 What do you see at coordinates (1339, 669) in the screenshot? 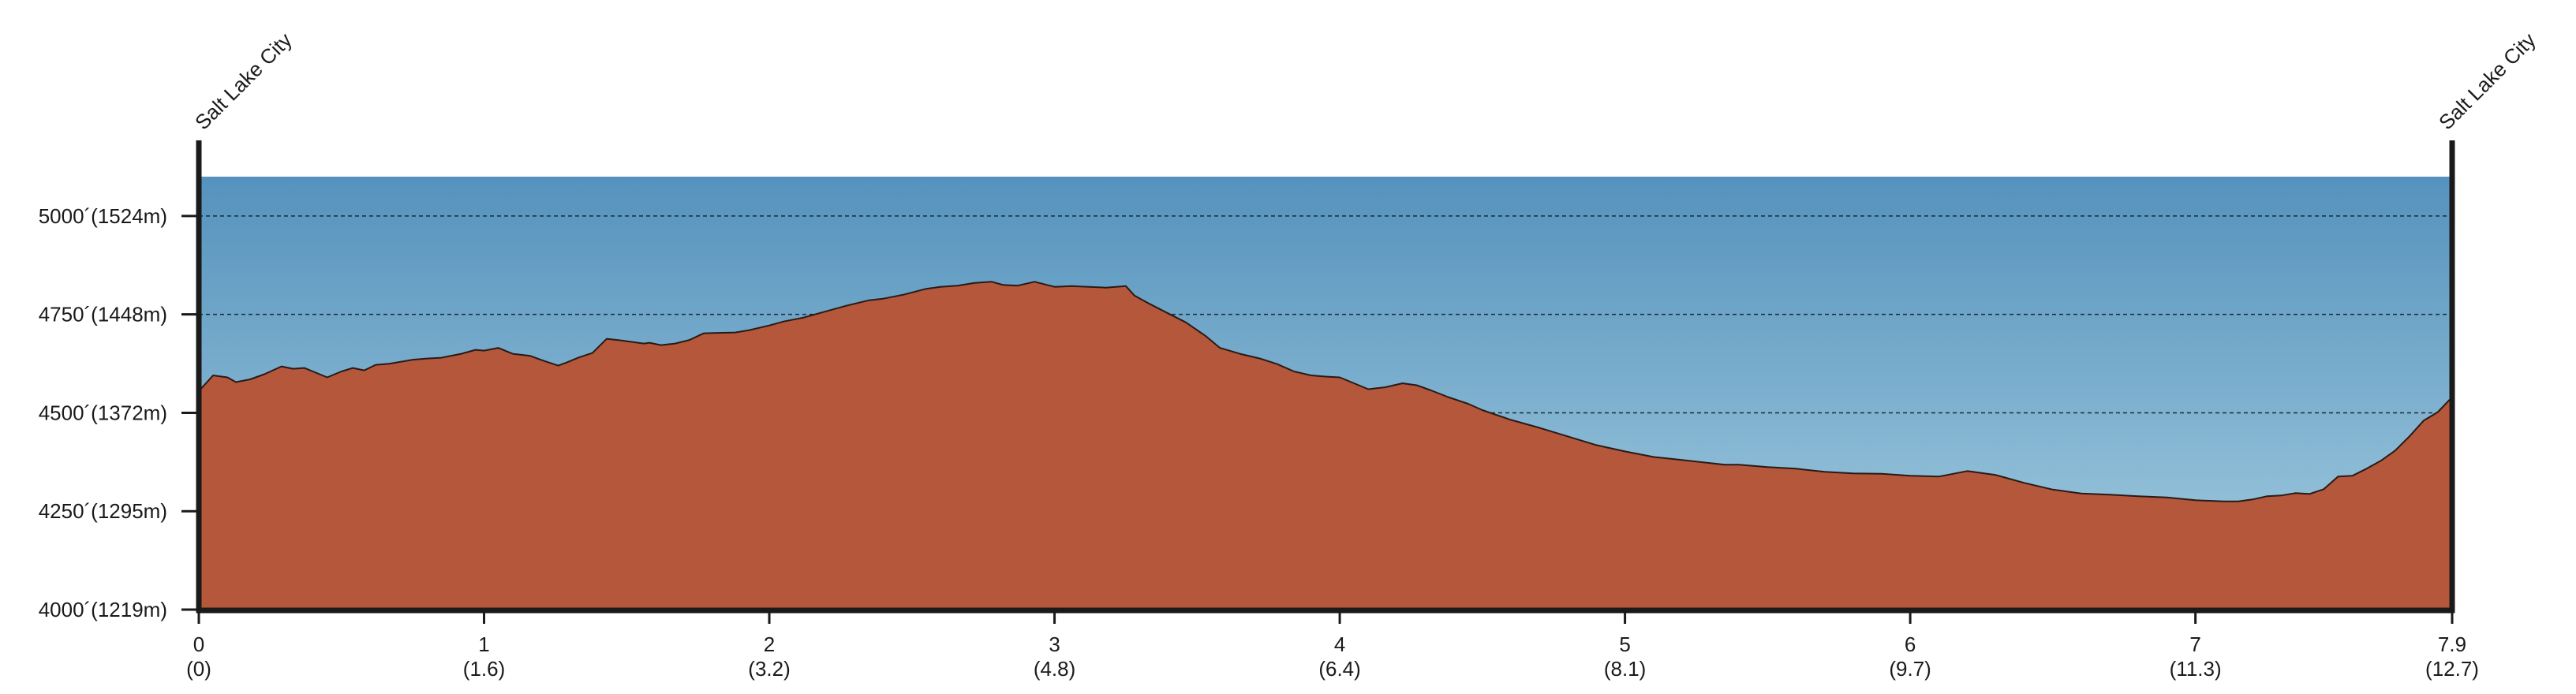
I see `x-tick-label-km: (6.4)` at bounding box center [1339, 669].